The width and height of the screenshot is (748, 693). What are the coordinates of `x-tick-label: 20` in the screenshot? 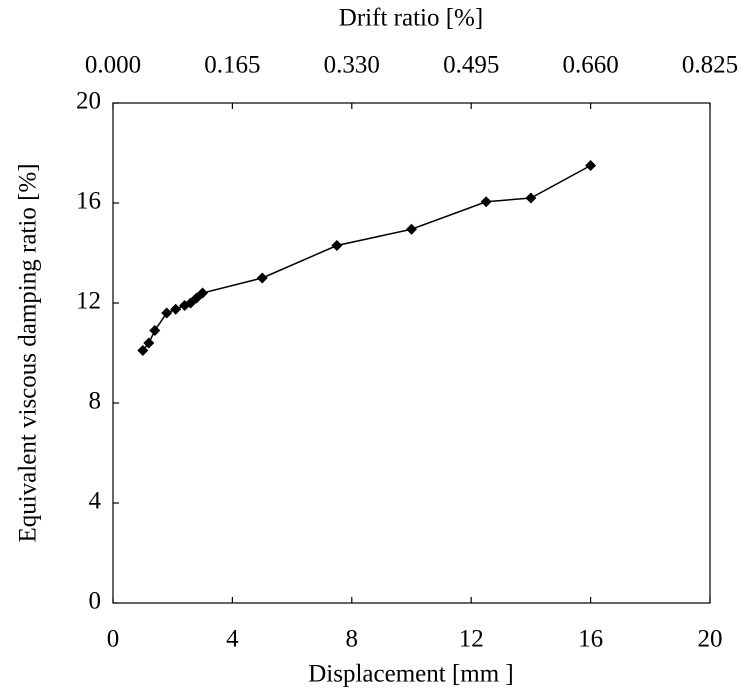 It's located at (710, 639).